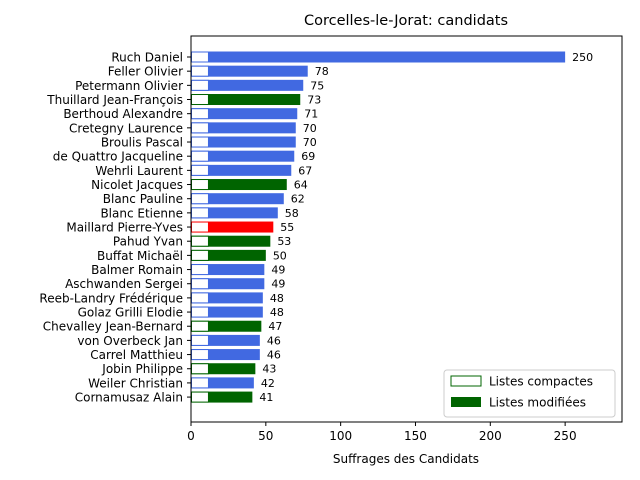 This screenshot has height=480, width=640. What do you see at coordinates (340, 436) in the screenshot?
I see `x-tick-label: 100` at bounding box center [340, 436].